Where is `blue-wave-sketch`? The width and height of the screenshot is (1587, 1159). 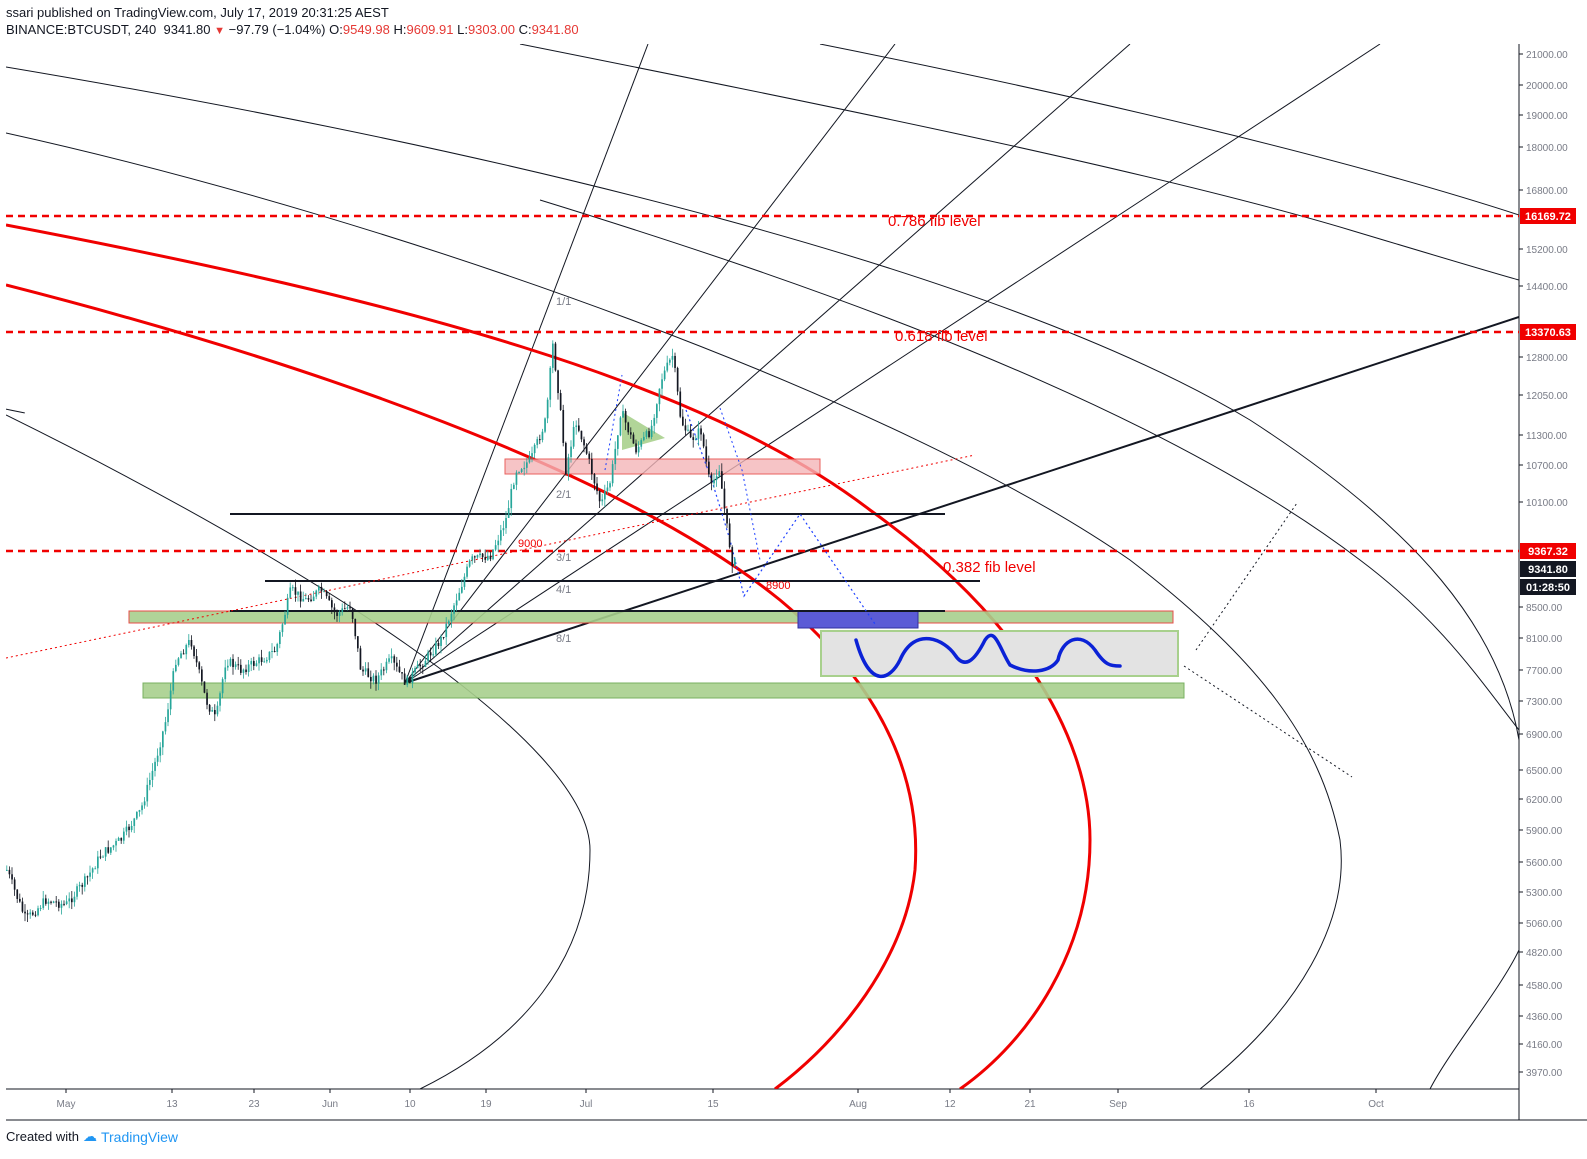
blue-wave-sketch is located at coordinates (988, 655).